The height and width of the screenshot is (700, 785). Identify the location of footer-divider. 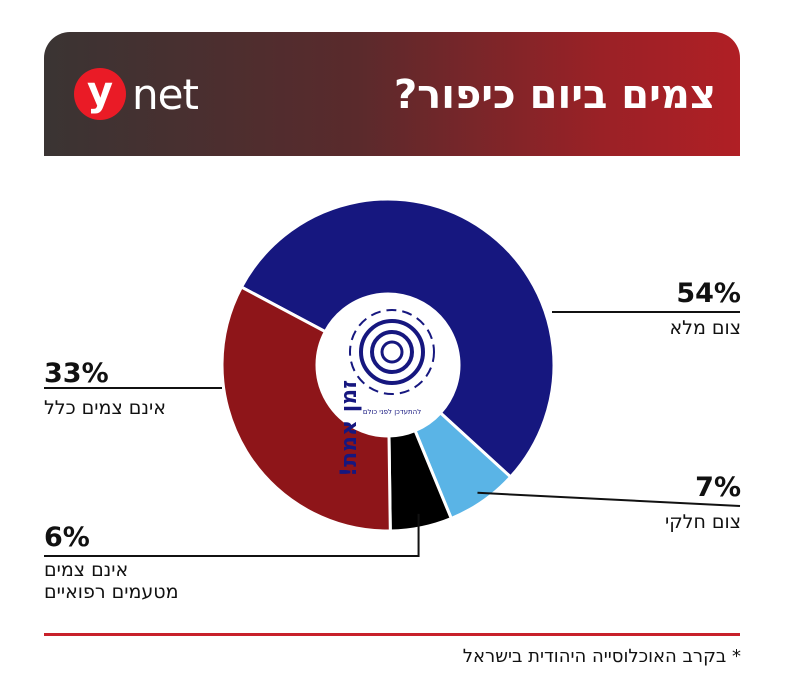
(392, 634).